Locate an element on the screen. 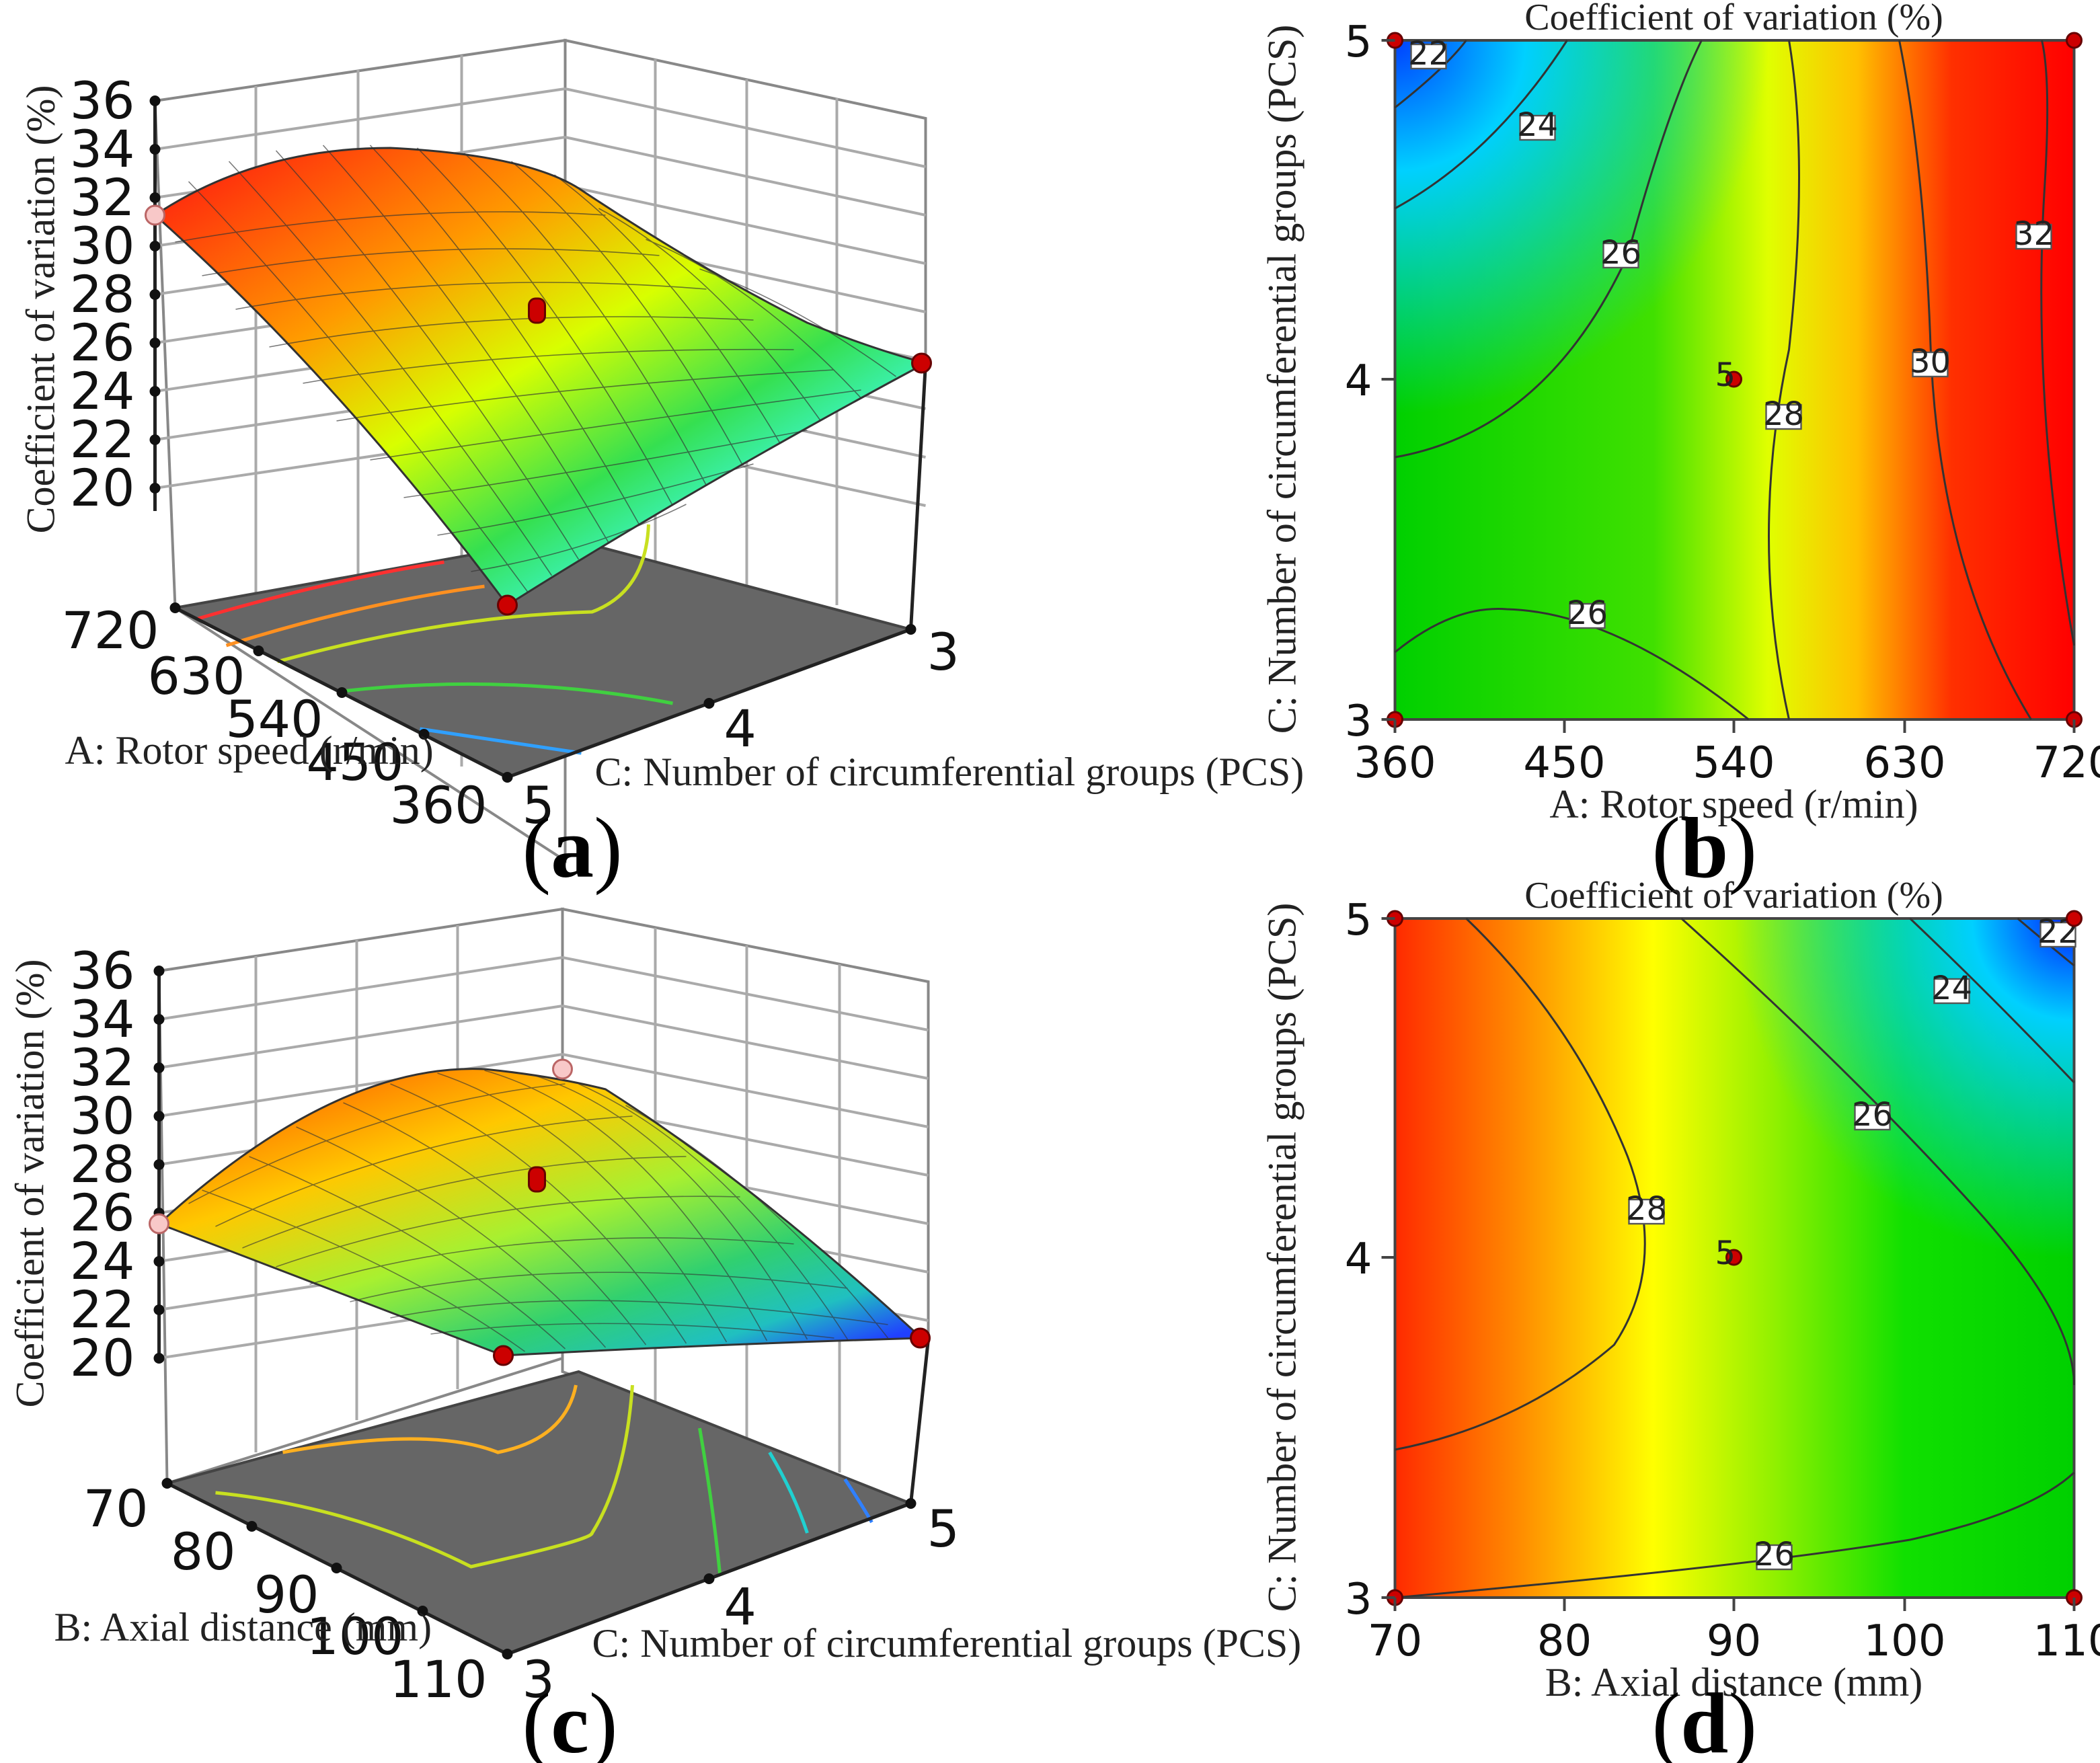 This screenshot has height=1763, width=2100. panel-d-title: Coefficient of variation (%) is located at coordinates (1733, 895).